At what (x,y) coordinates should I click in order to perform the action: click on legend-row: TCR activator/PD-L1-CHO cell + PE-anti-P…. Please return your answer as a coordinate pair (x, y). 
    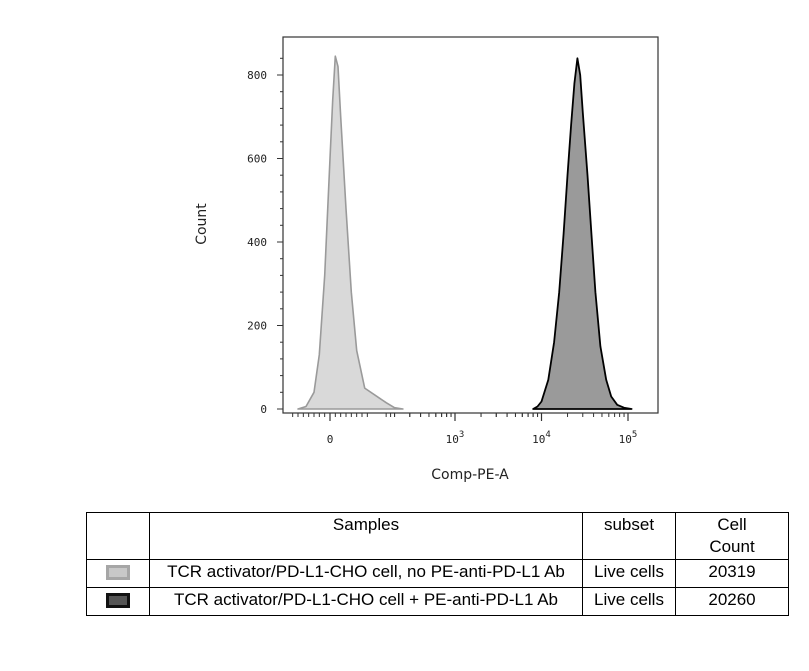
    Looking at the image, I should click on (437, 601).